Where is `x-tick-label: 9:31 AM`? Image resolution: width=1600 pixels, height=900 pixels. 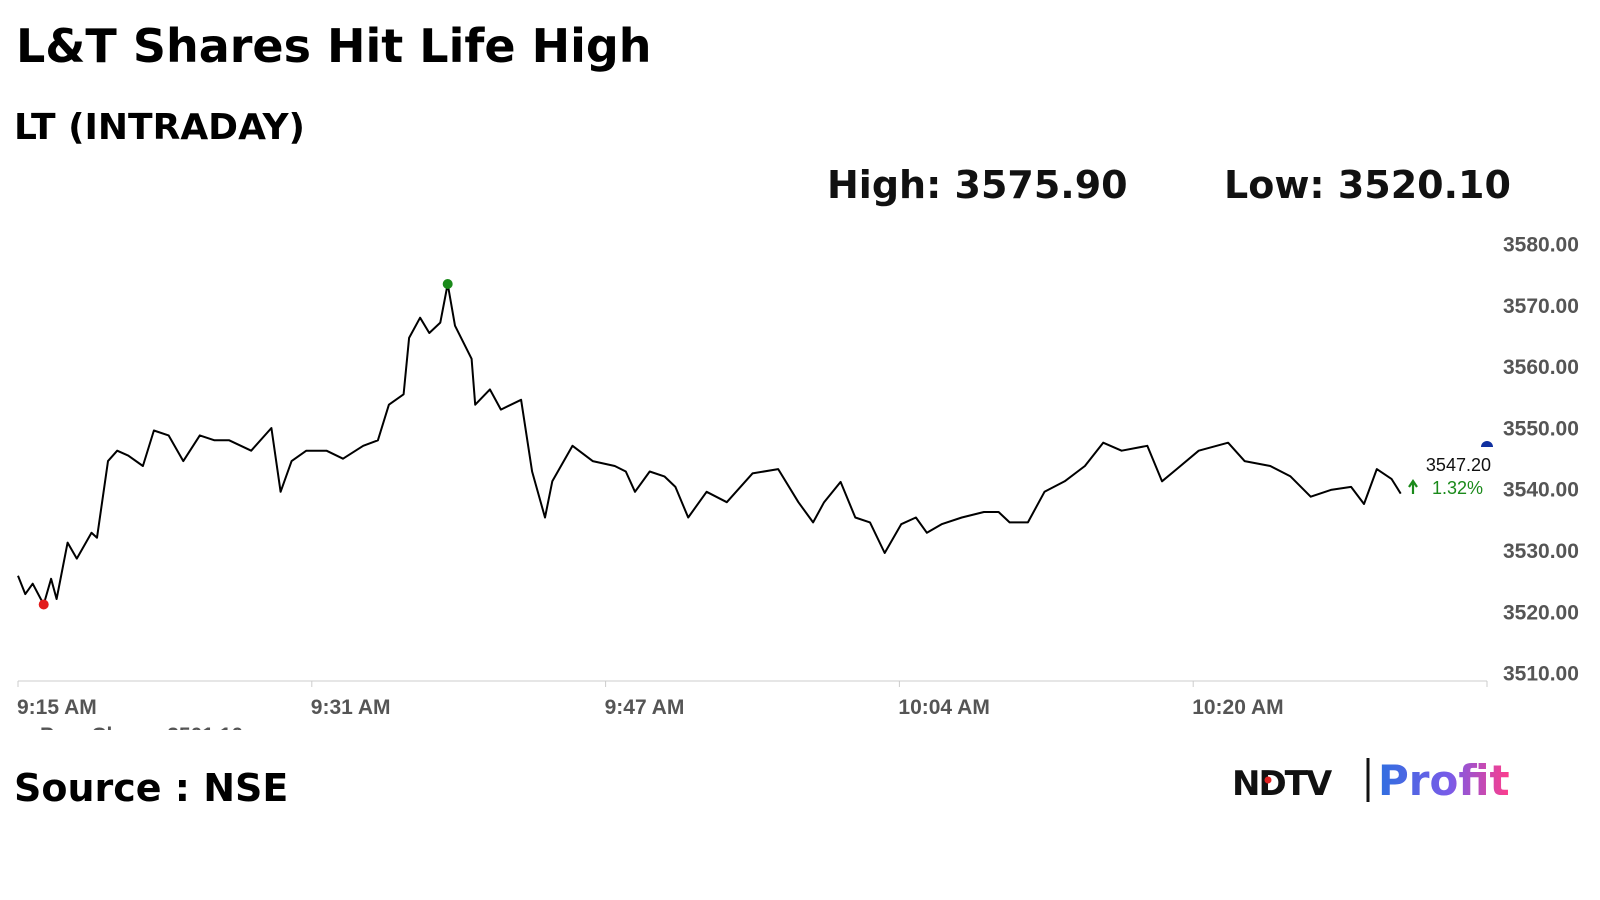 x-tick-label: 9:31 AM is located at coordinates (351, 707).